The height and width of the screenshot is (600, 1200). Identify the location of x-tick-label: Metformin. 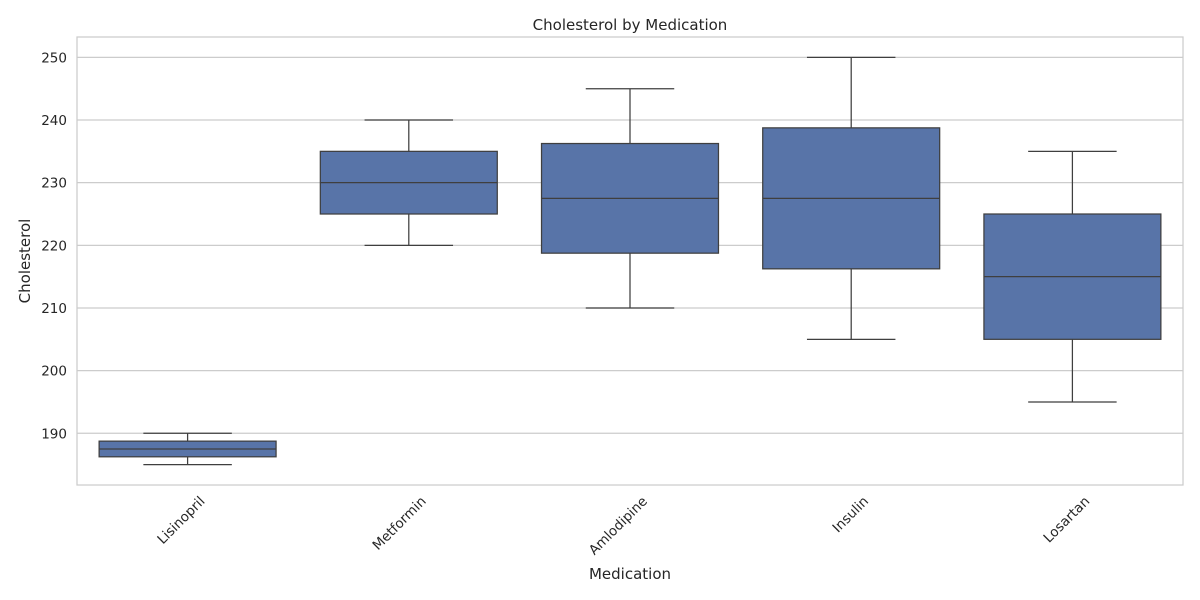
(400, 524).